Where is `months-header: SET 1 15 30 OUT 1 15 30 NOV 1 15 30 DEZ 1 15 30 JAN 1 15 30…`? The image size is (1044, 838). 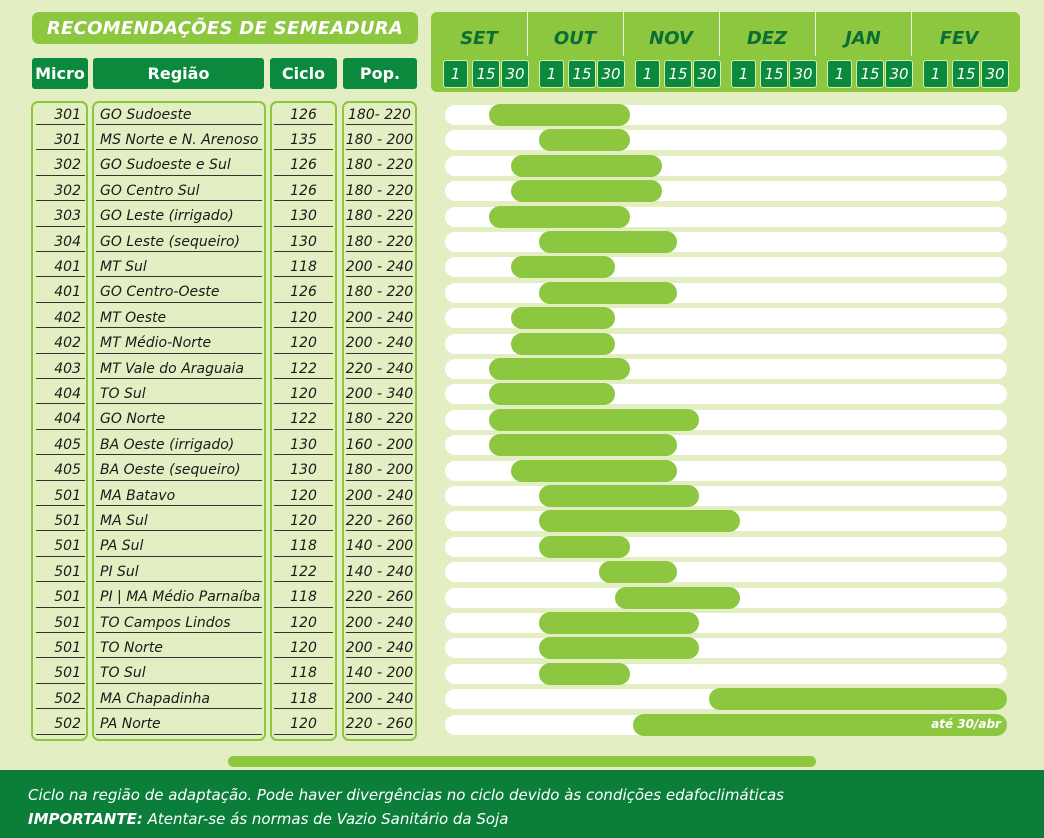 months-header: SET 1 15 30 OUT 1 15 30 NOV 1 15 30 DEZ 1 15 30 JAN 1 15 30… is located at coordinates (725, 52).